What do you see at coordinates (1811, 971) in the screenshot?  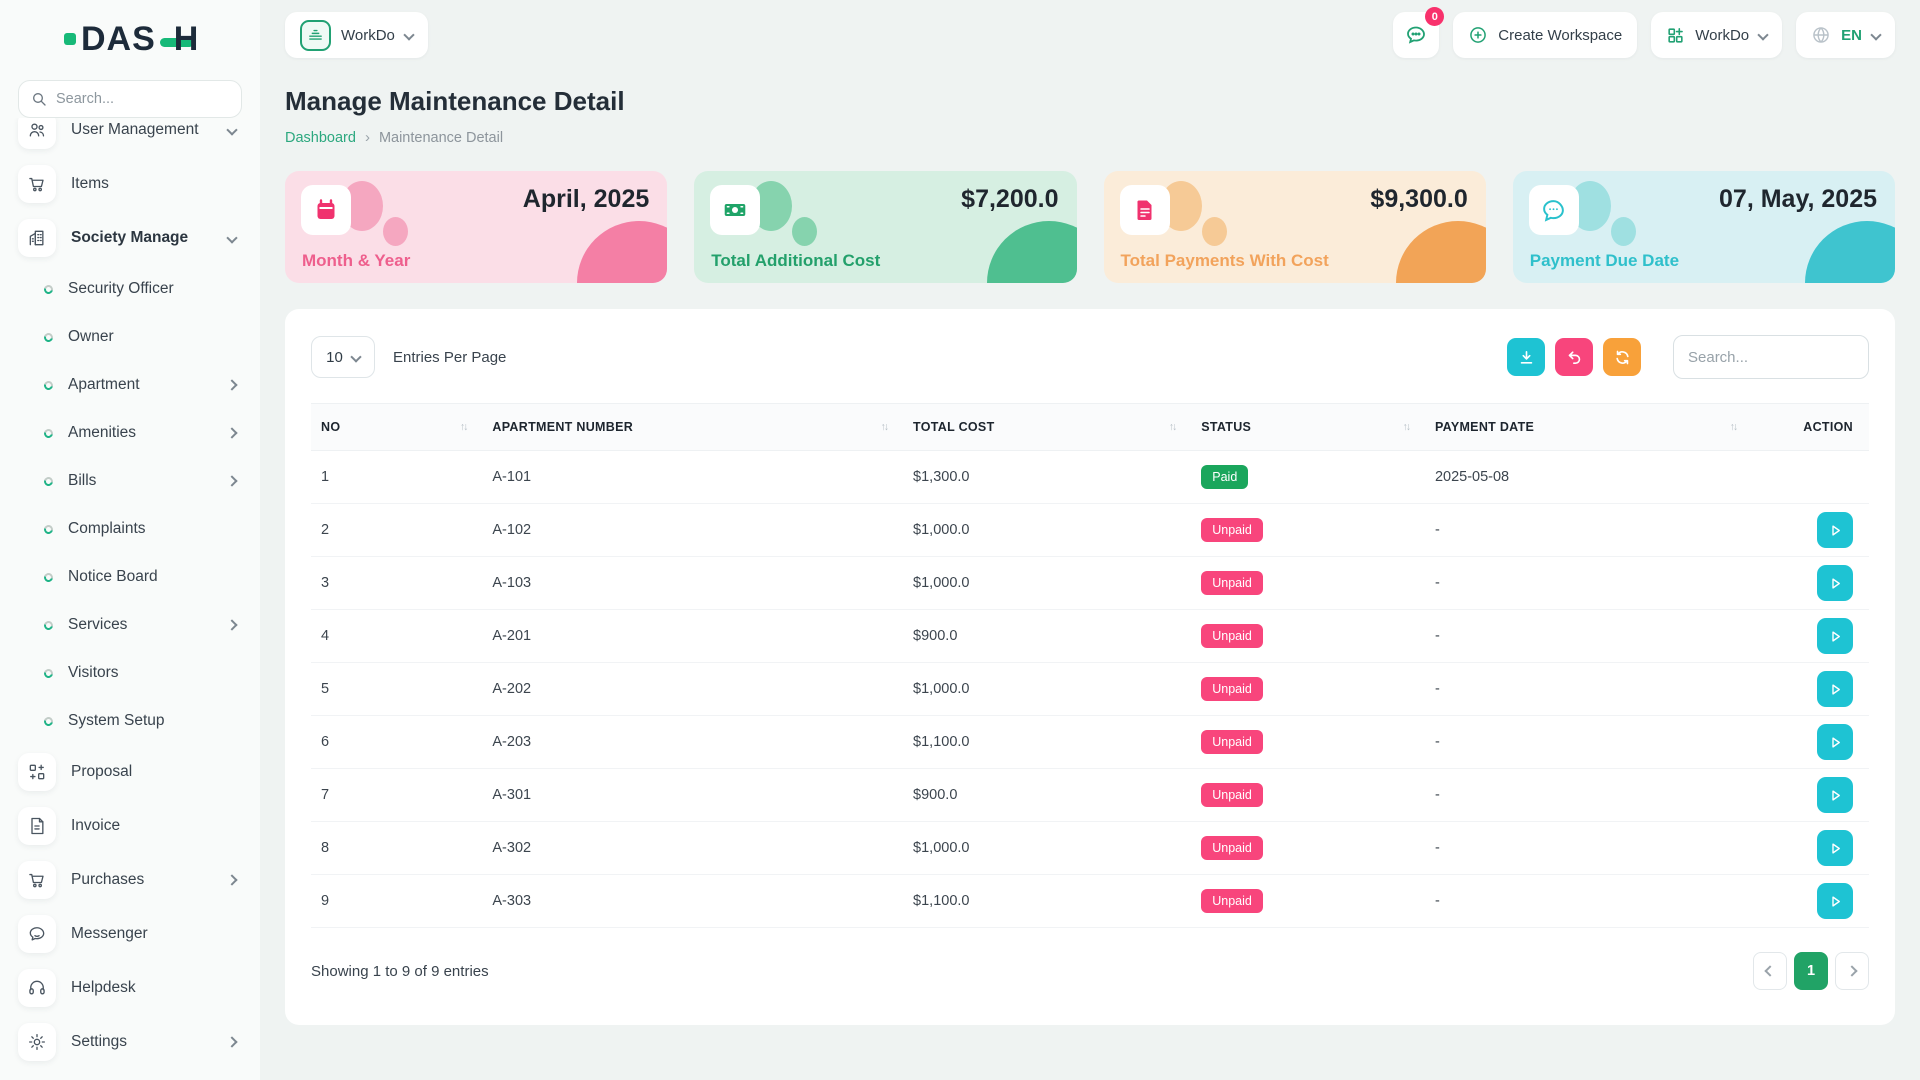 I see `pagination-page-1: 1` at bounding box center [1811, 971].